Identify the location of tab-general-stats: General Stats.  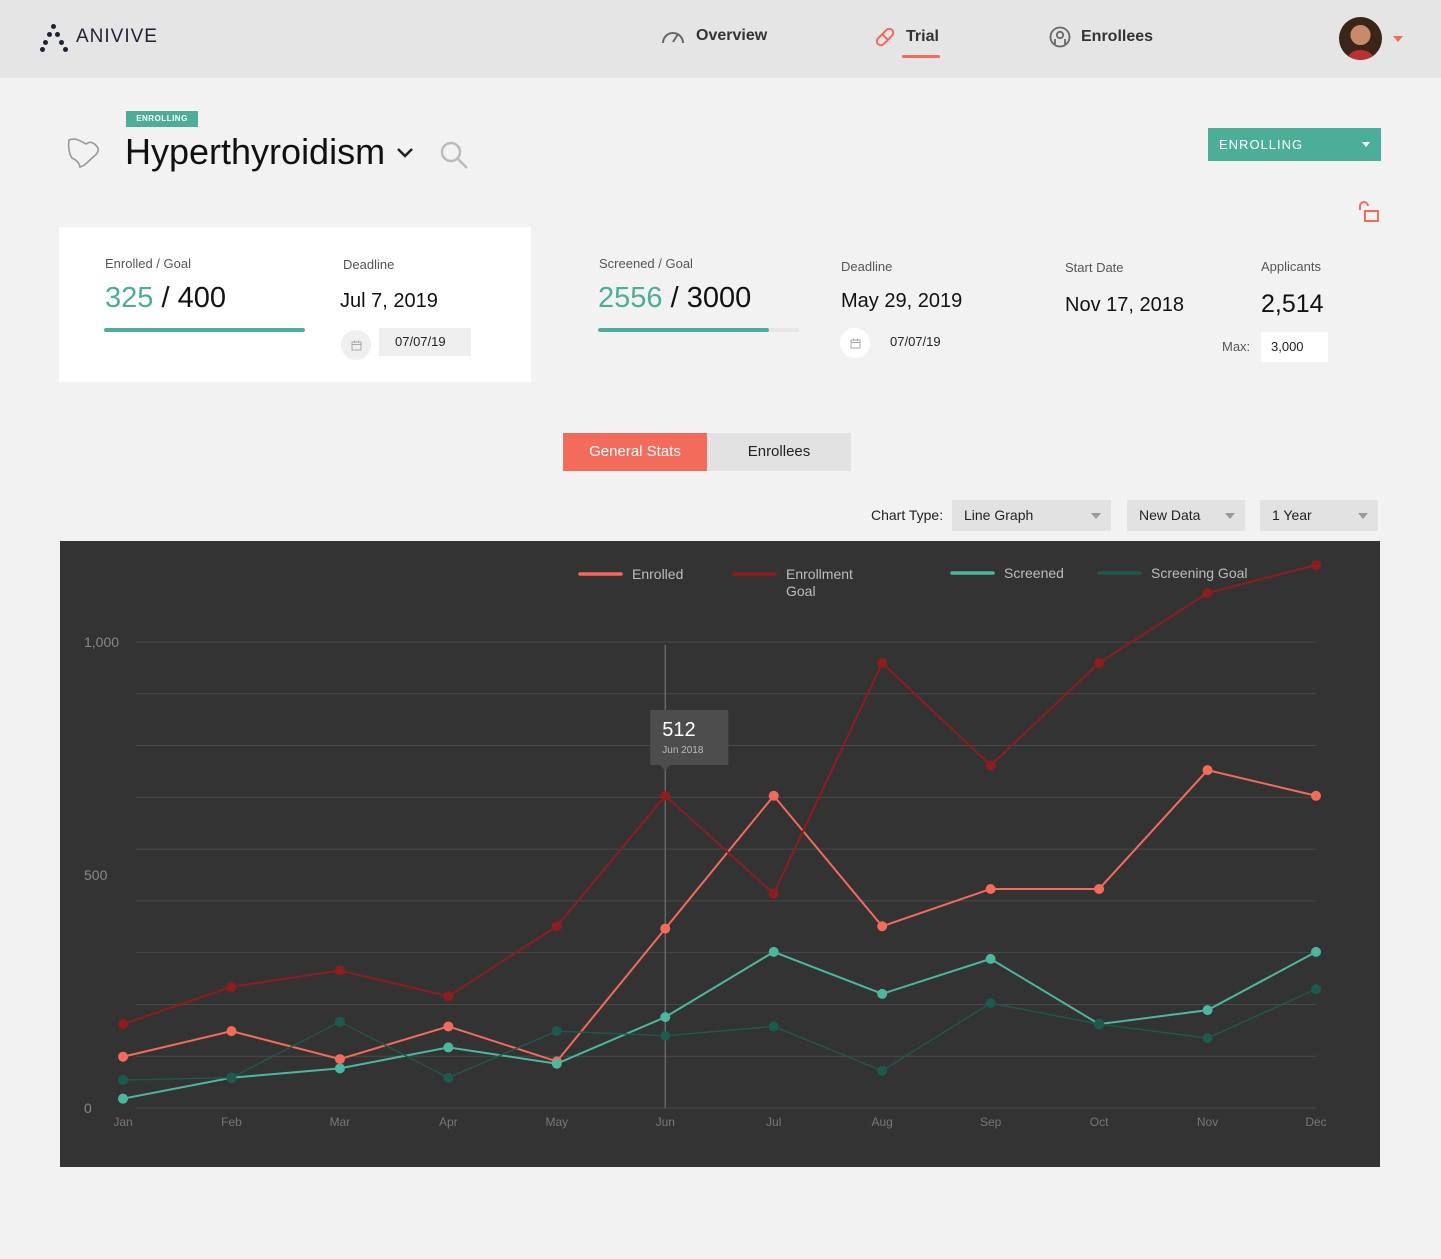
(635, 452).